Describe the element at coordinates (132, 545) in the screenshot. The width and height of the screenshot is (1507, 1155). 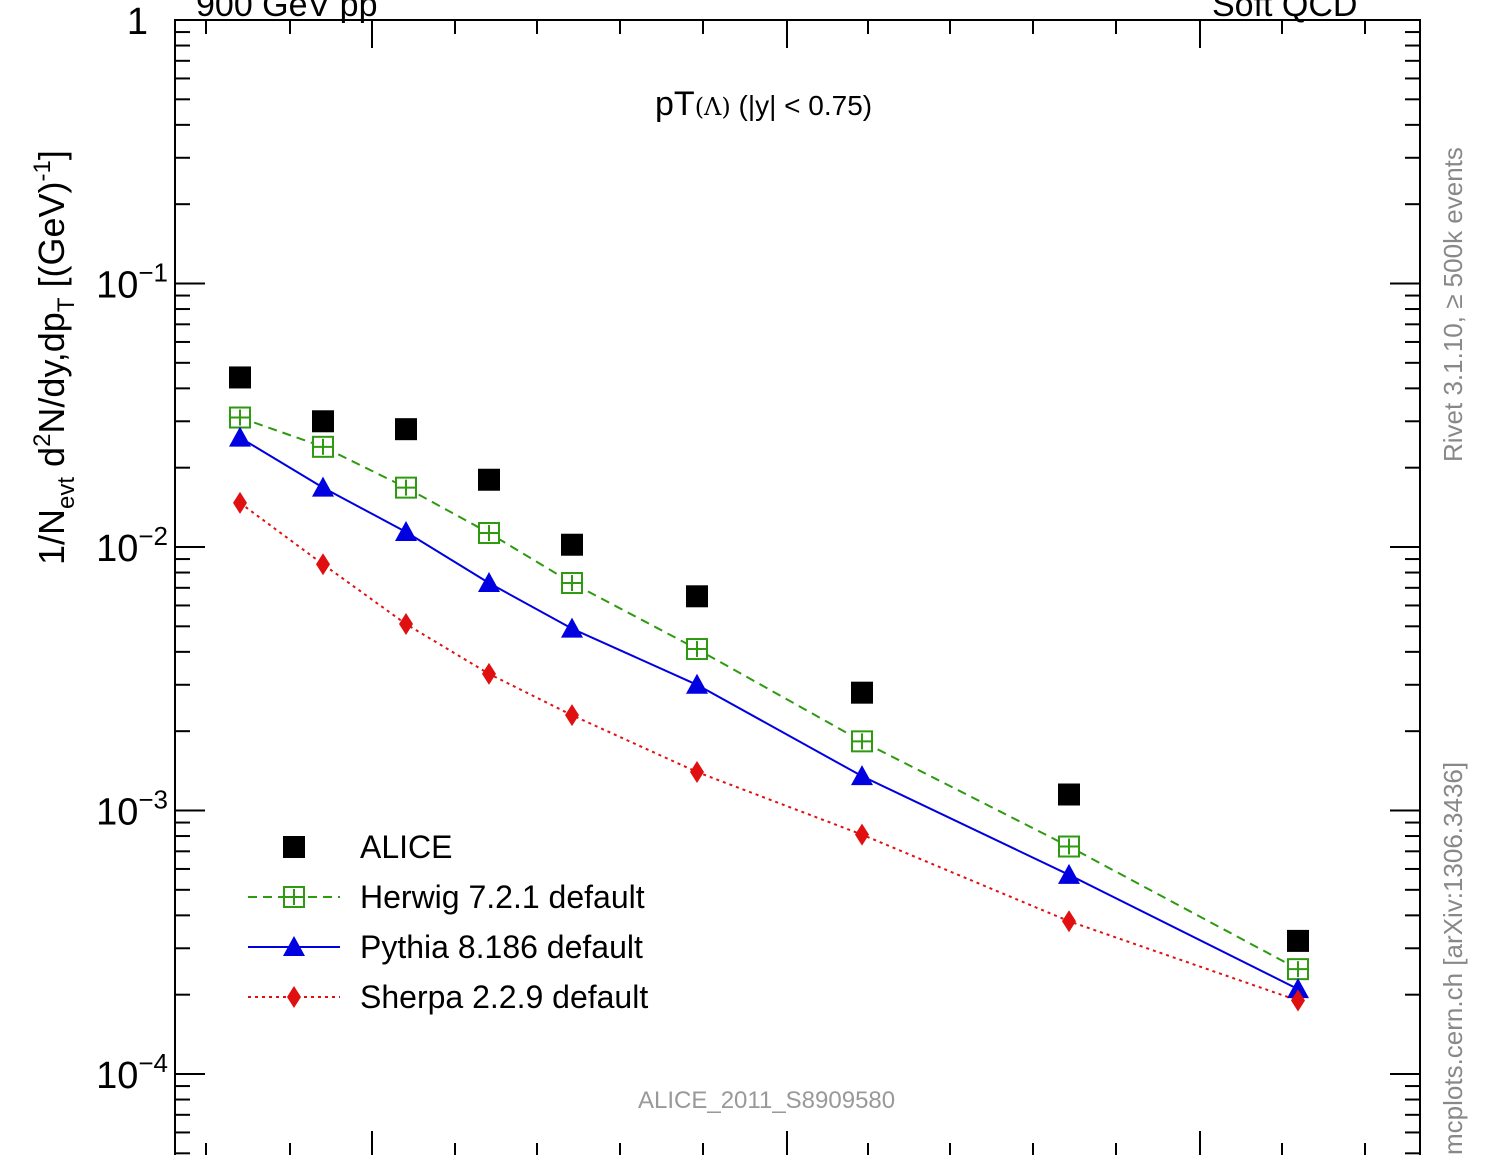
I see `y-tick-label: 10⁻²` at that location.